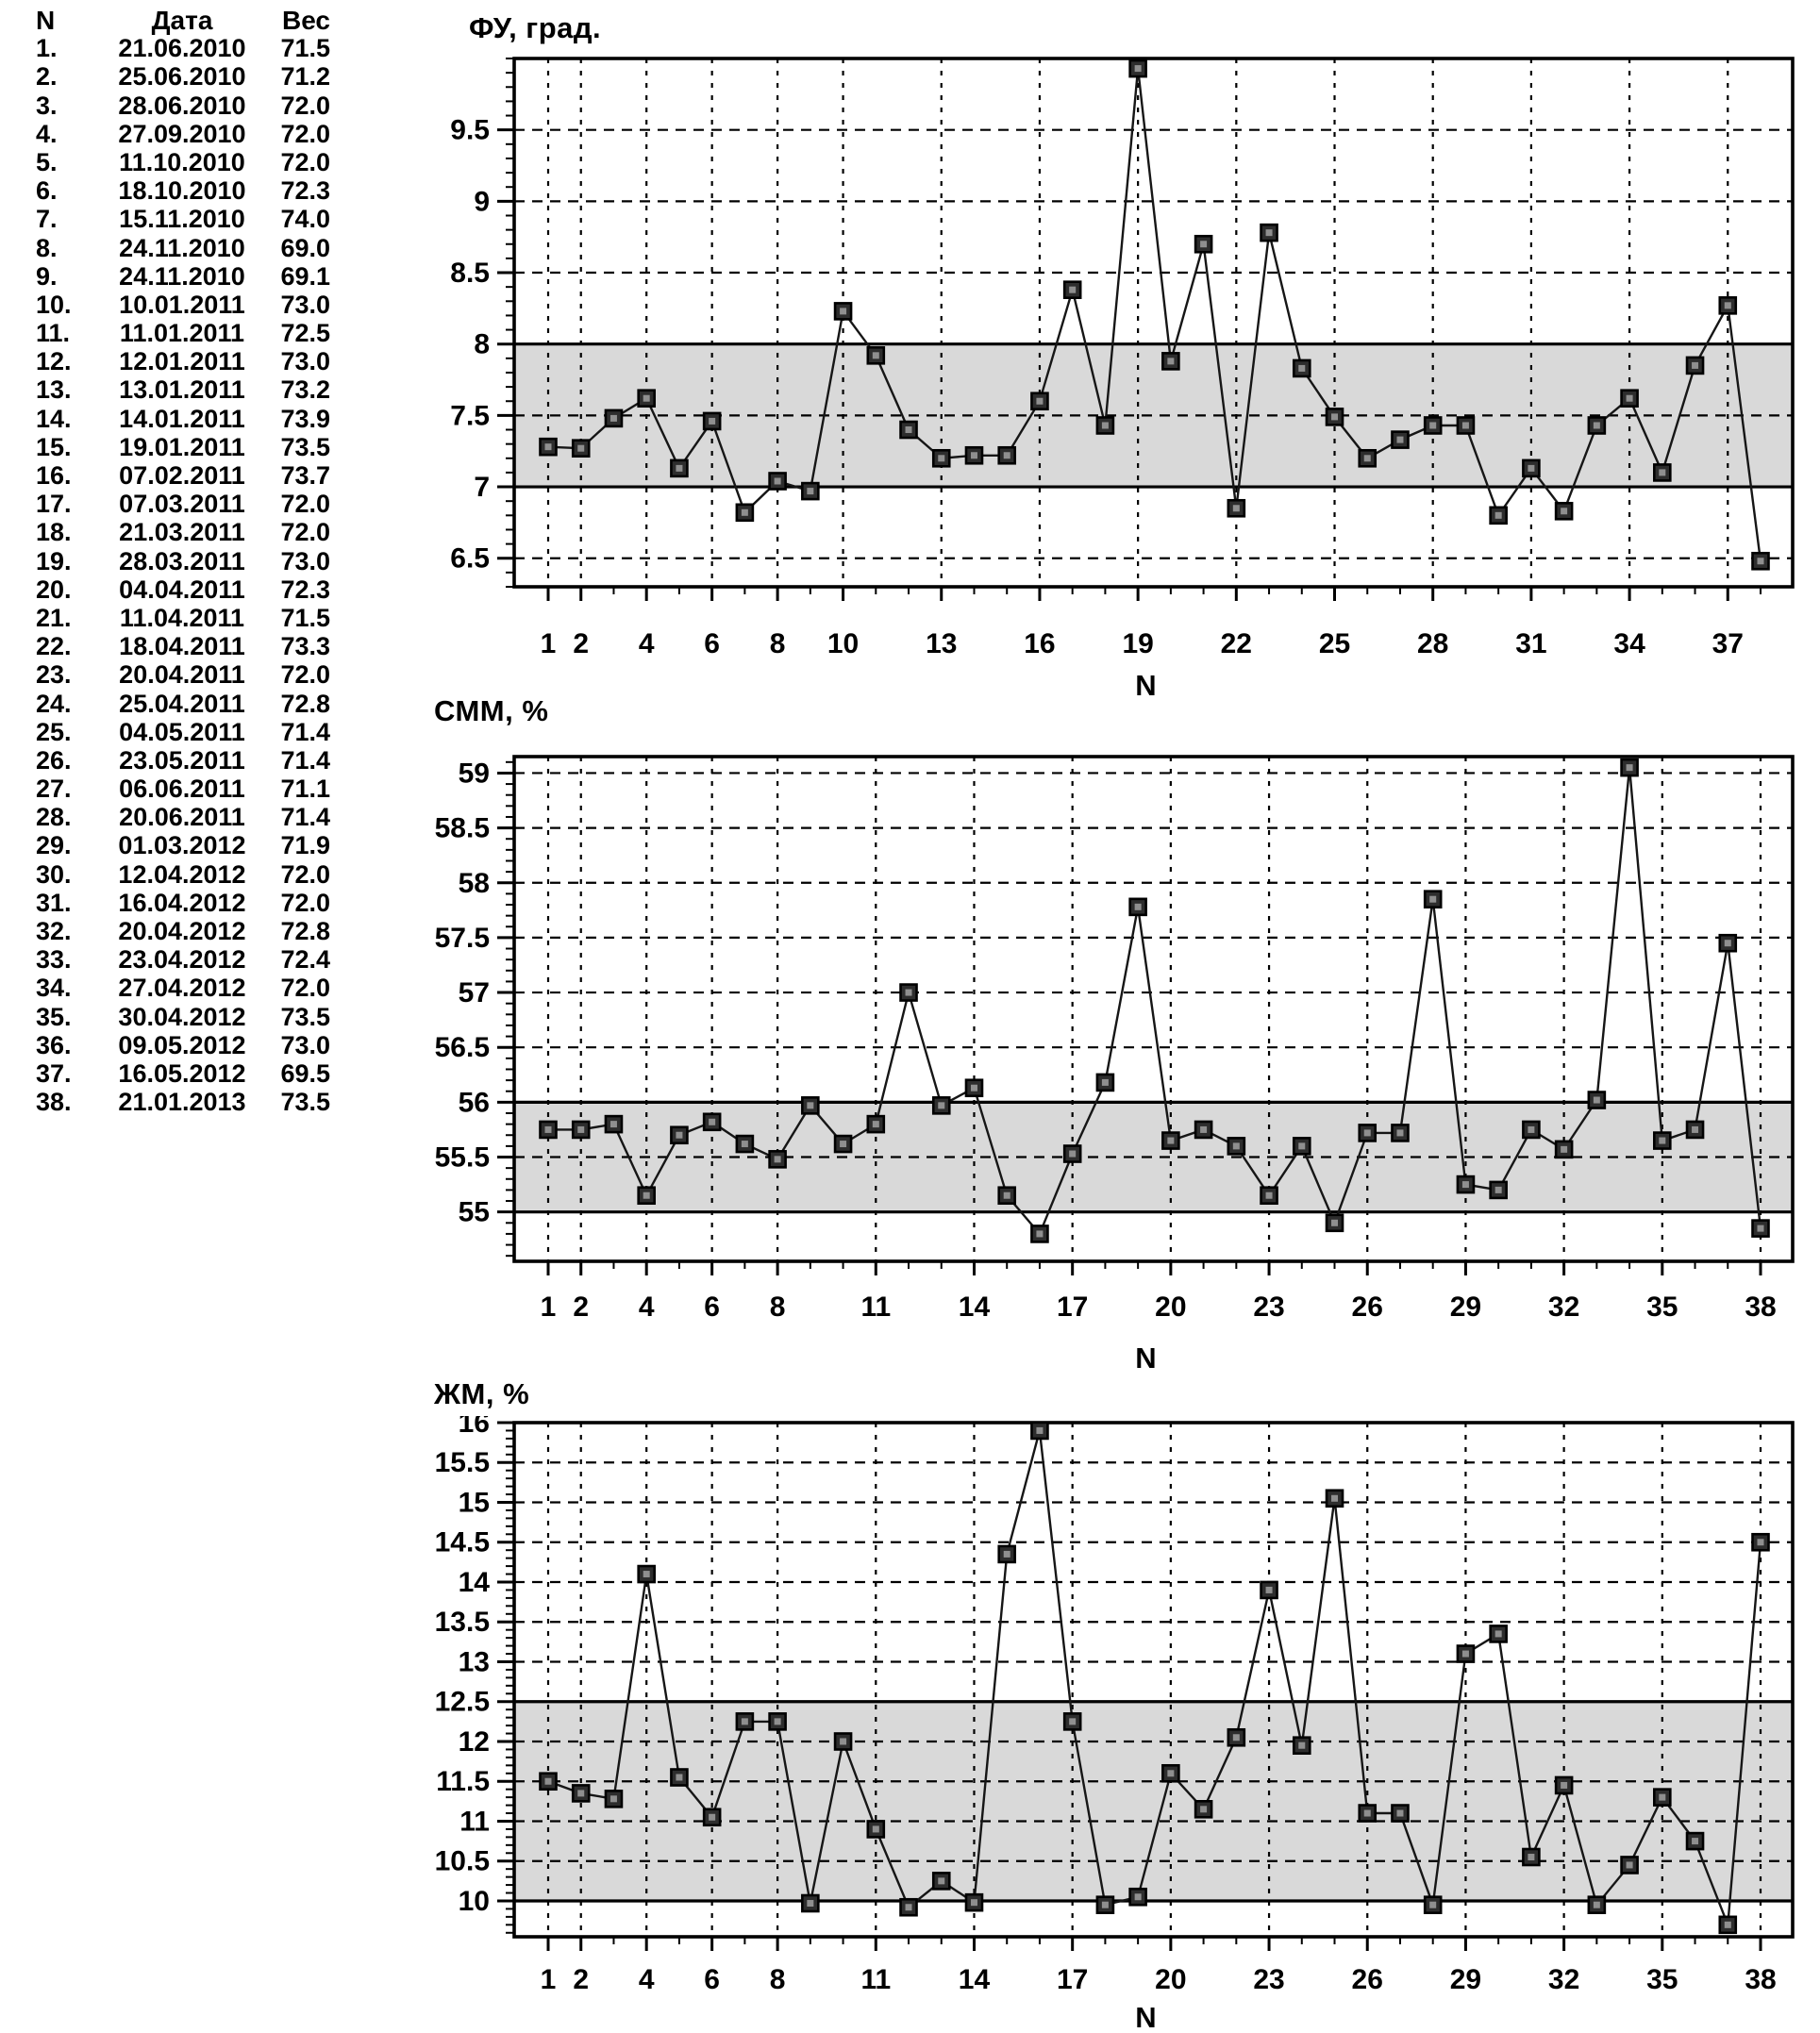  I want to click on cell-n: 12., so click(54, 361).